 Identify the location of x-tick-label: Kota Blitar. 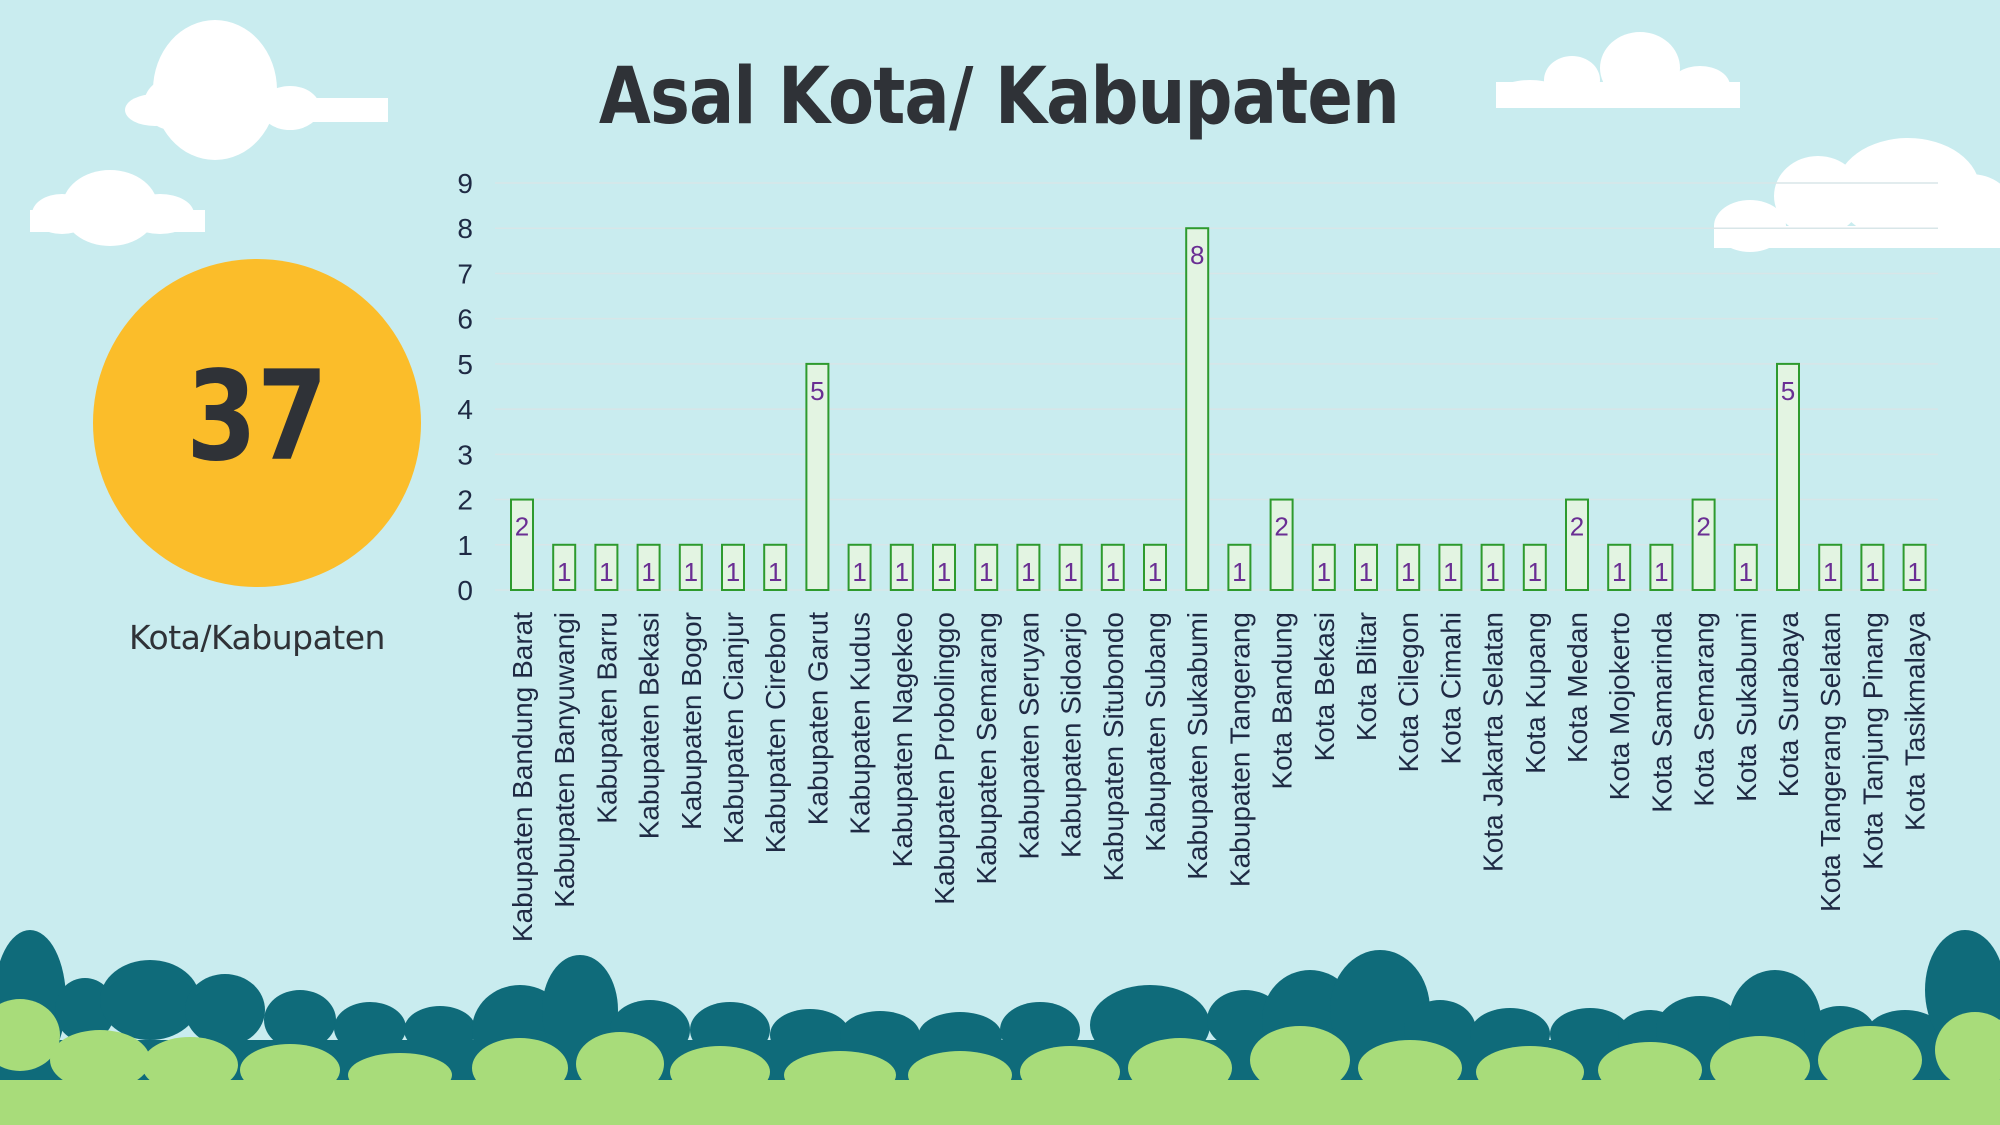
(1366, 676).